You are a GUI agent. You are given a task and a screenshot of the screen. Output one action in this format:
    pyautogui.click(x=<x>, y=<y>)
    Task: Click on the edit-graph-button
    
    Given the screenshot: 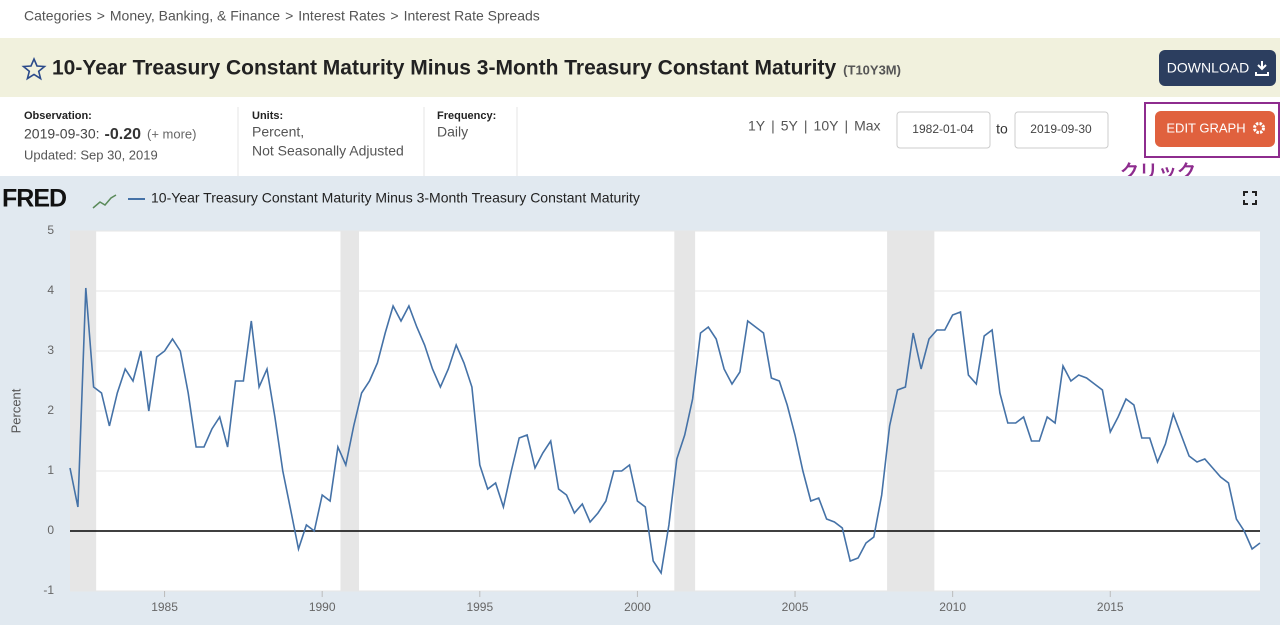 What is the action you would take?
    pyautogui.click(x=1215, y=129)
    